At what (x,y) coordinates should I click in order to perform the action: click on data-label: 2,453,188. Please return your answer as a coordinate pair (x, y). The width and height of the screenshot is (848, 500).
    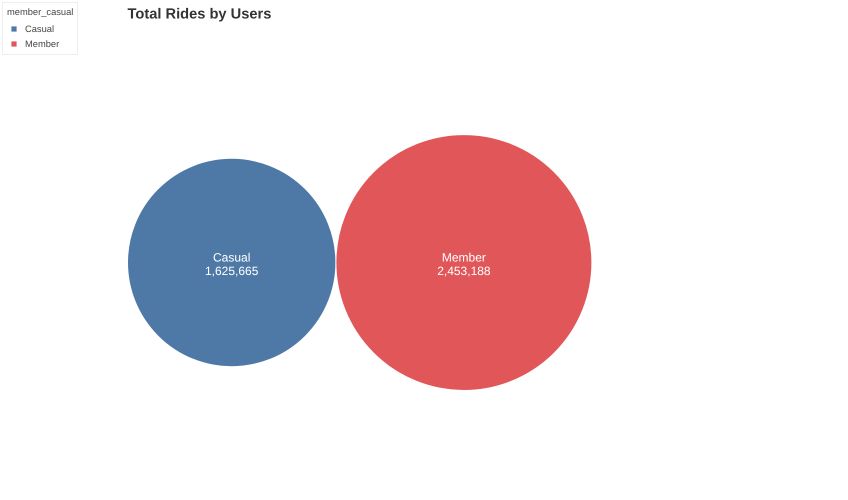
    Looking at the image, I should click on (464, 271).